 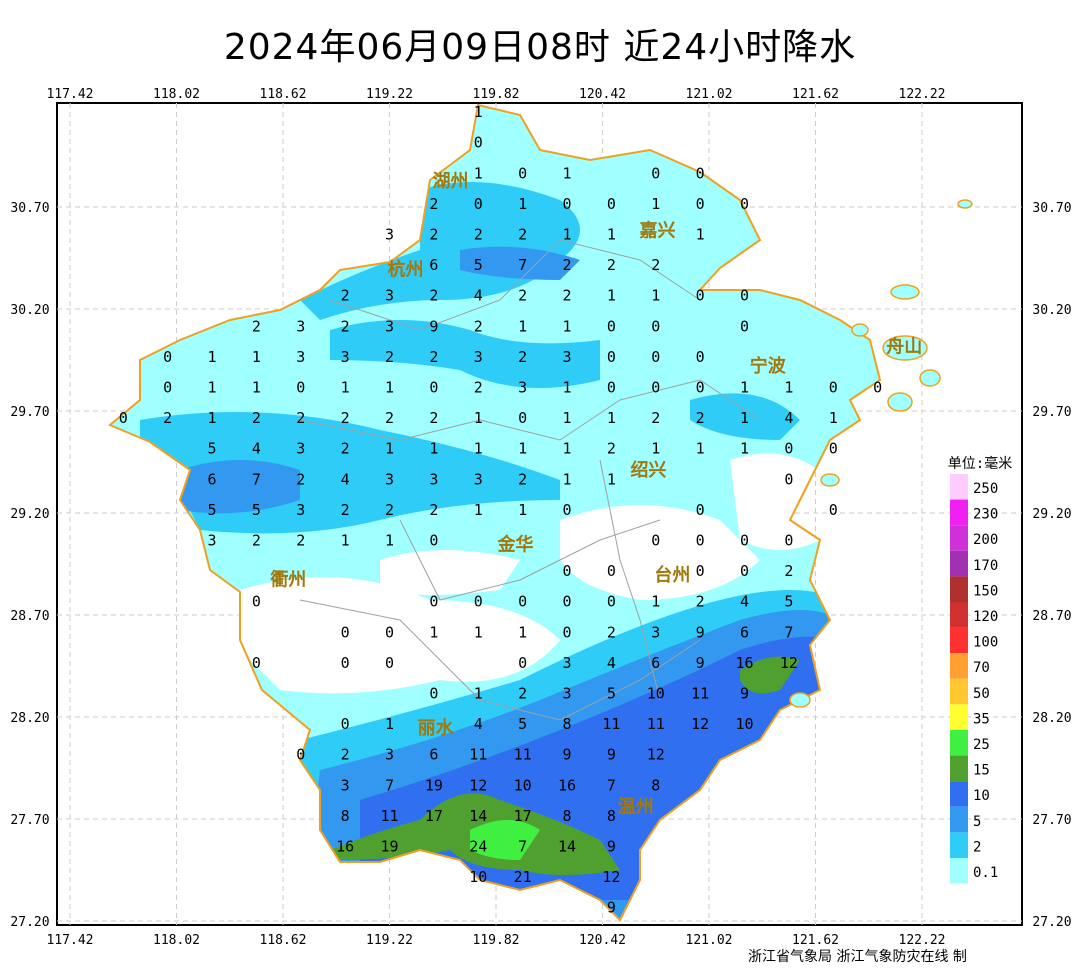 I want to click on lon-tick-bottom: 122.22, so click(x=922, y=940).